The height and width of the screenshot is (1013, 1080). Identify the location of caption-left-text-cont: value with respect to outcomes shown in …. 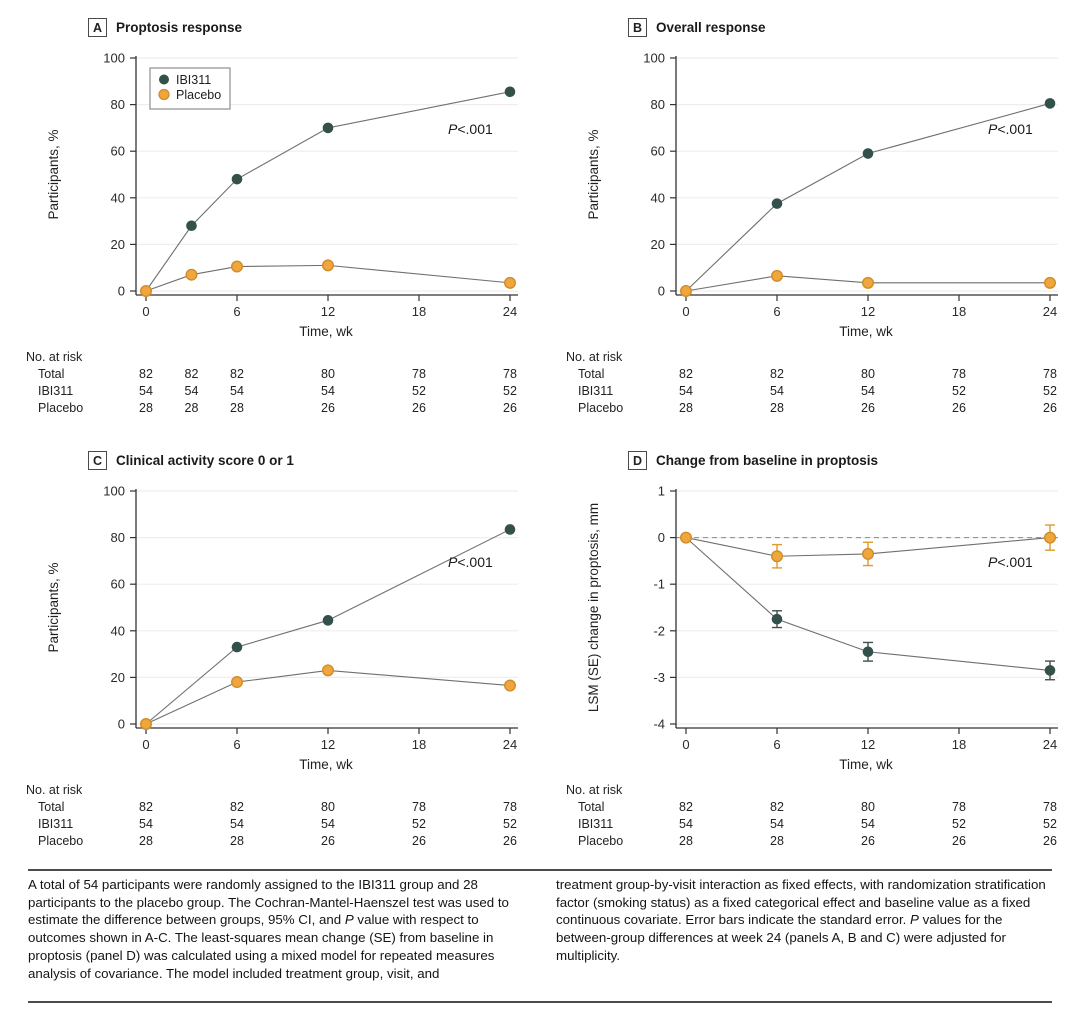
(261, 946).